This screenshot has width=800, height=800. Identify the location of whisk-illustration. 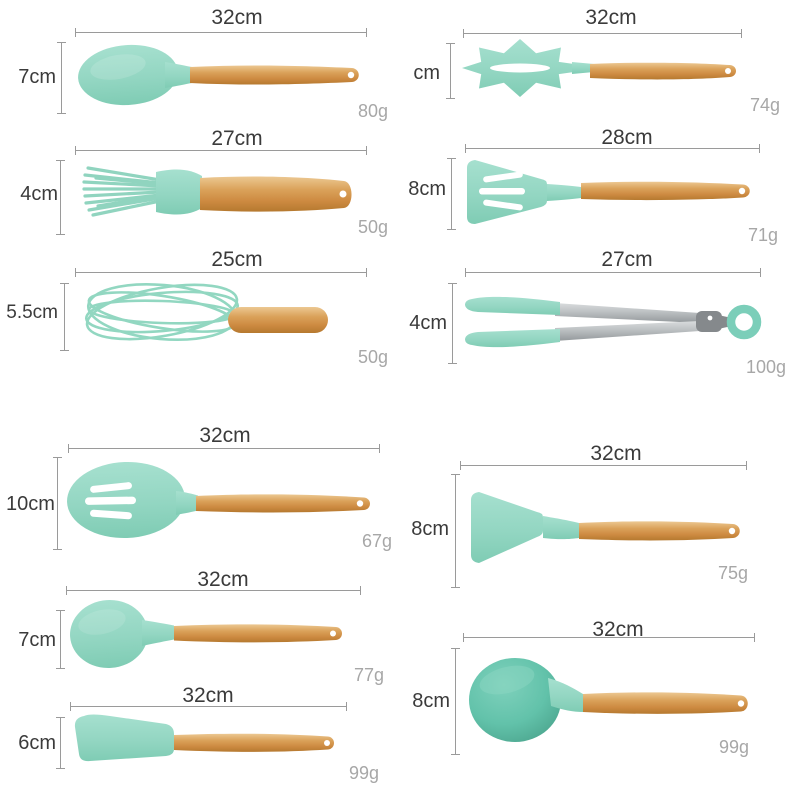
(206, 312).